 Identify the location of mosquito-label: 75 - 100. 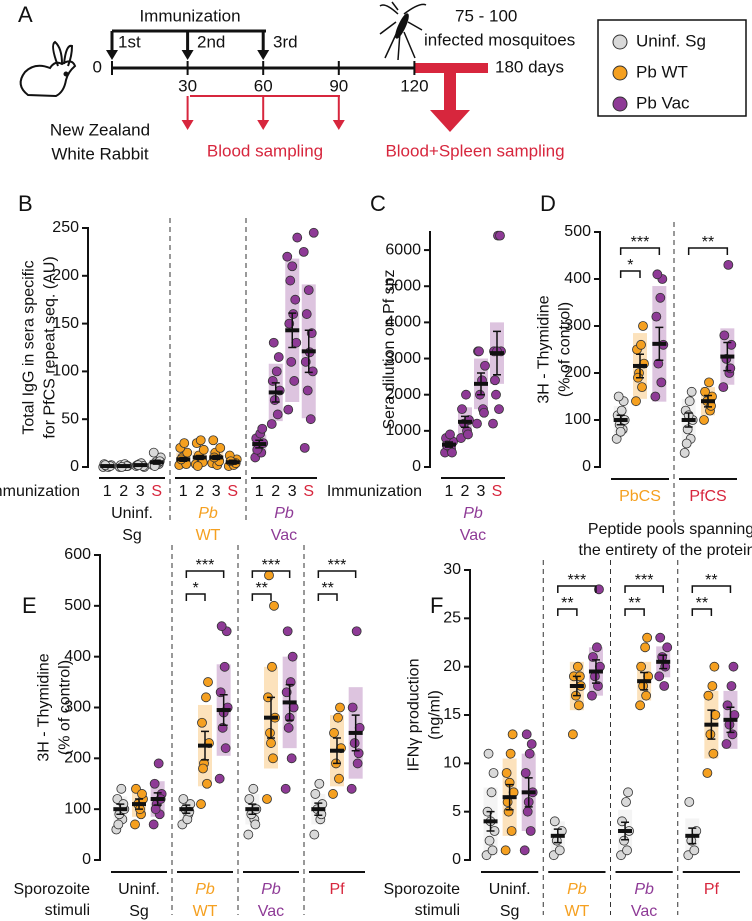
(486, 15).